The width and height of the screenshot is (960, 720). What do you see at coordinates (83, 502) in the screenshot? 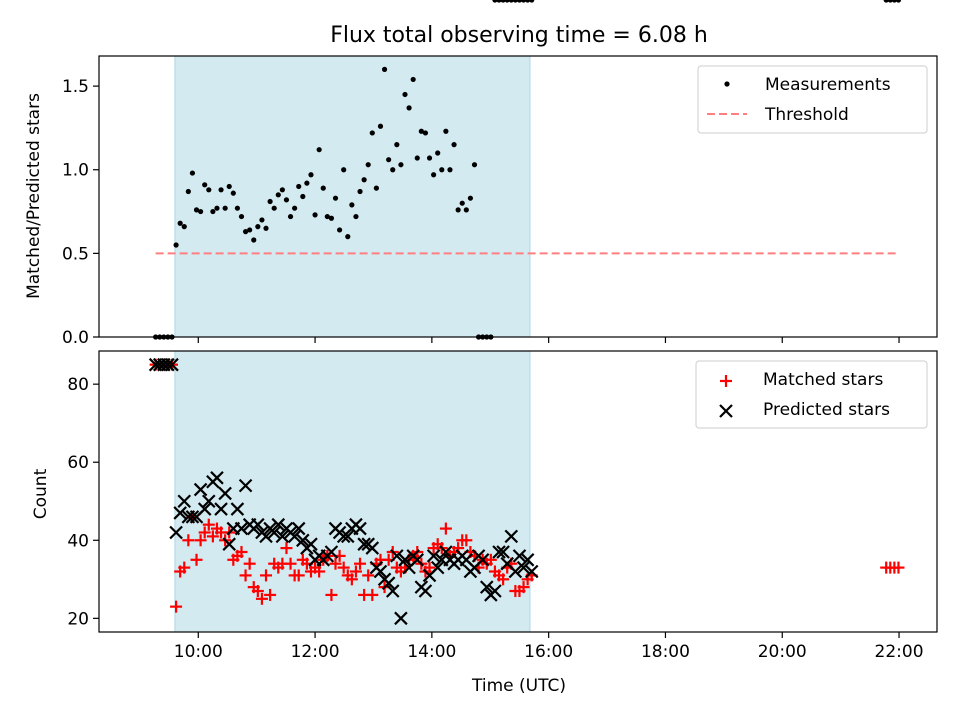
I see `bottom-panel-y-ticks: 20 40 60 80` at bounding box center [83, 502].